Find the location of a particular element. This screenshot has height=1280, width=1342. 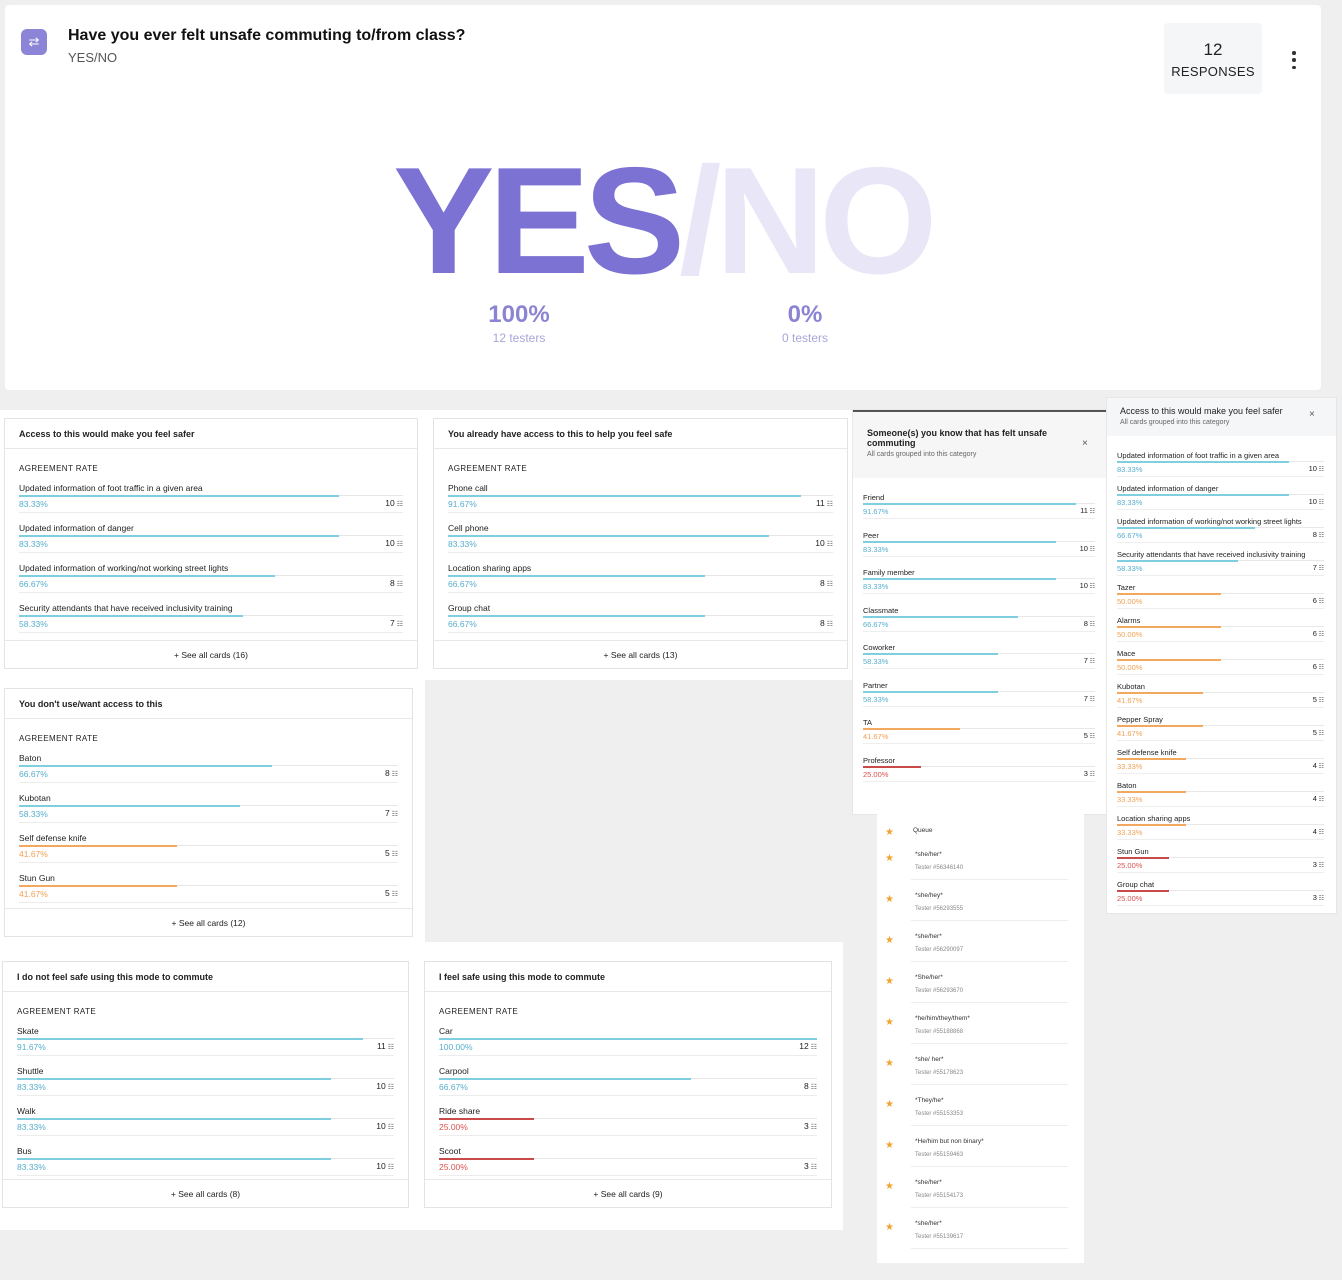

row-label: Professor is located at coordinates (879, 760).